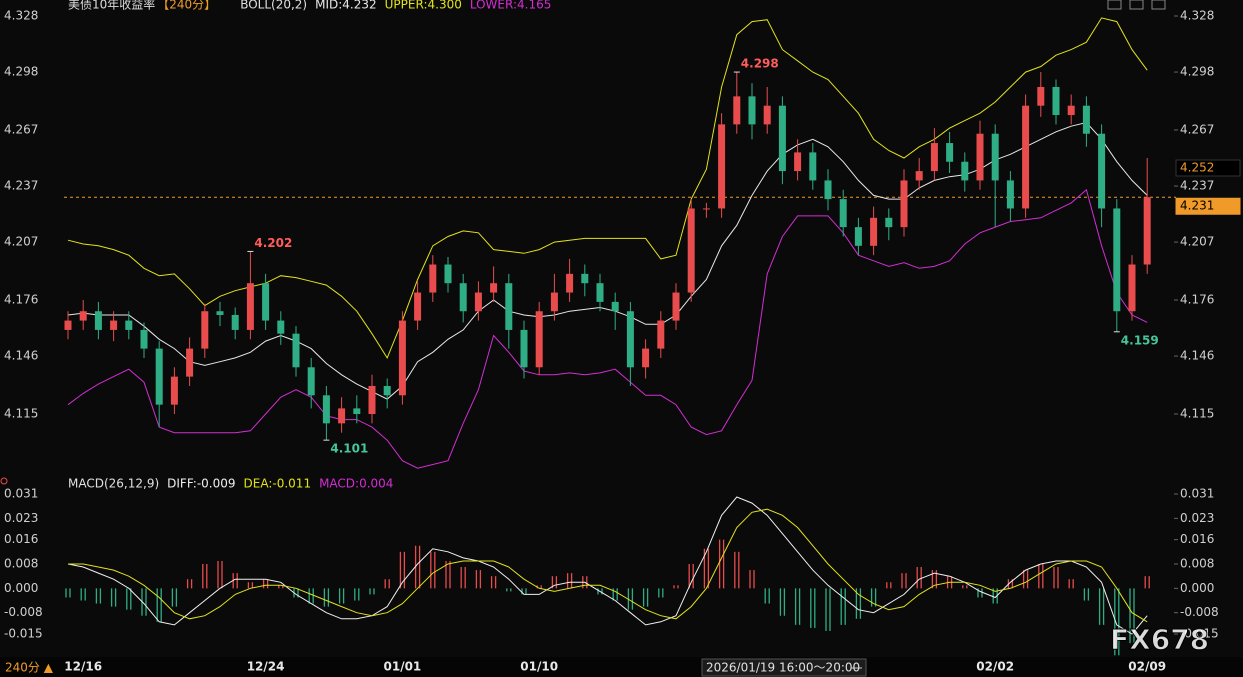  What do you see at coordinates (21, 414) in the screenshot?
I see `y-tick-label-left: 4.115` at bounding box center [21, 414].